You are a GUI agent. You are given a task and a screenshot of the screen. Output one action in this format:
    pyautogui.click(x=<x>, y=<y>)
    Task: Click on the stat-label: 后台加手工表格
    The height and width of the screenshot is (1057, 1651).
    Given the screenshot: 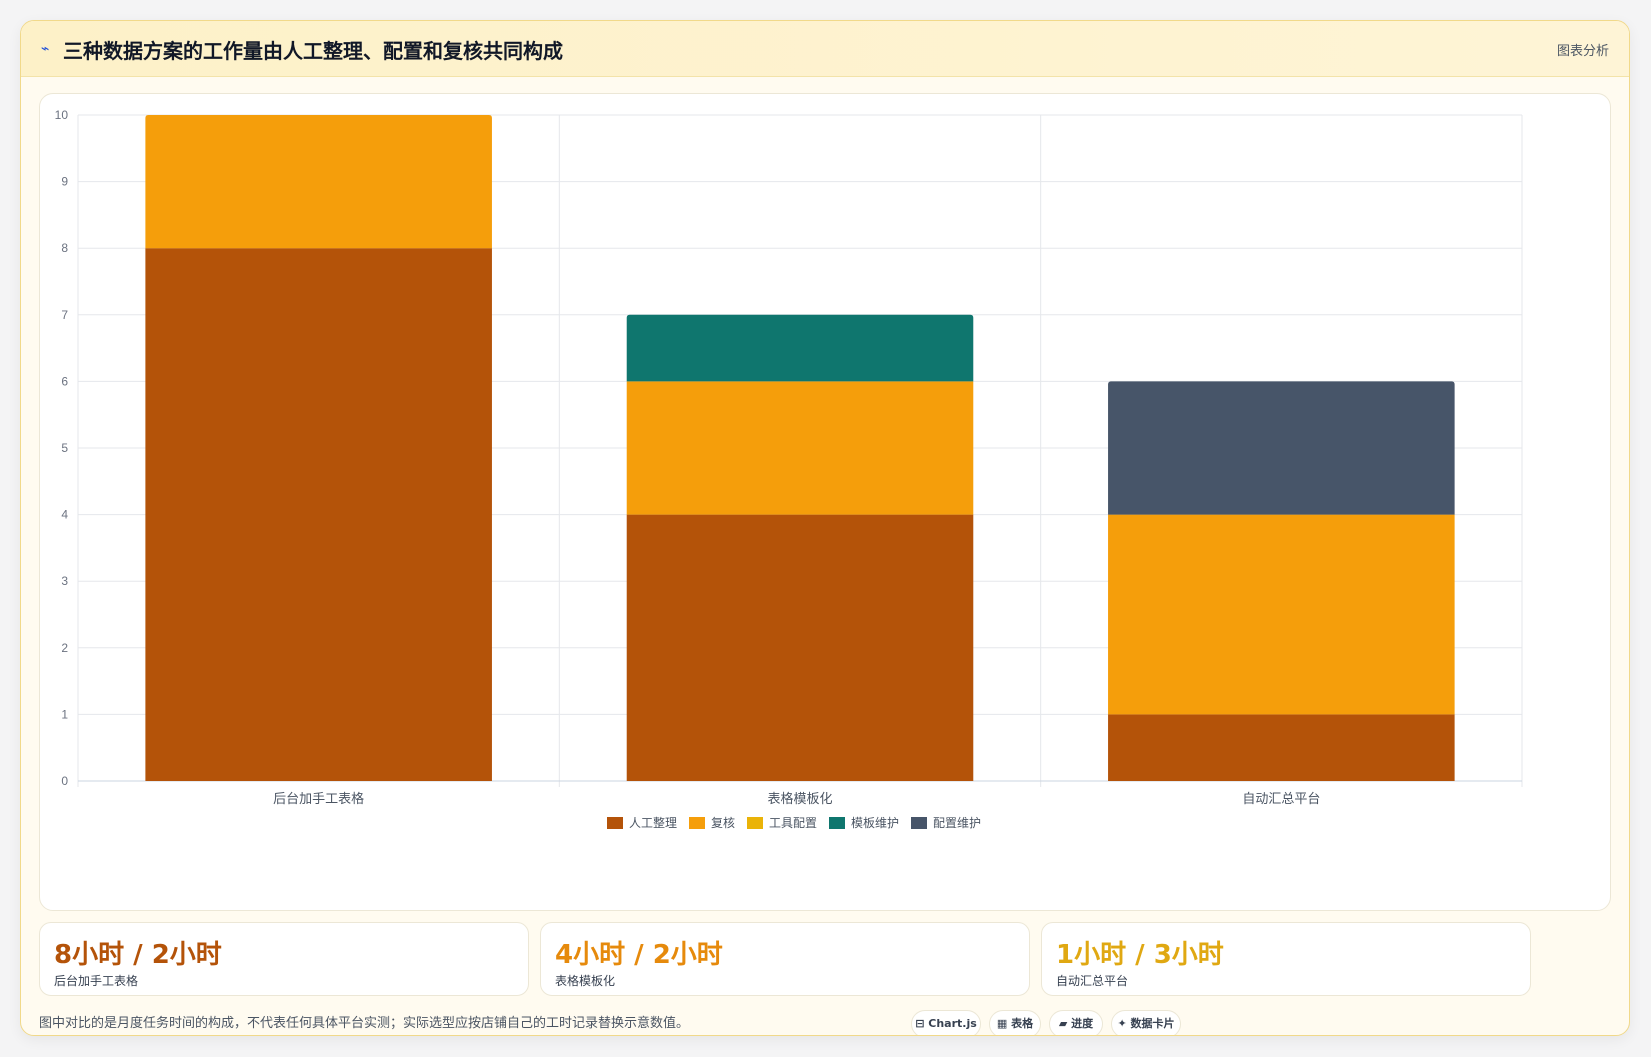 What is the action you would take?
    pyautogui.click(x=96, y=981)
    